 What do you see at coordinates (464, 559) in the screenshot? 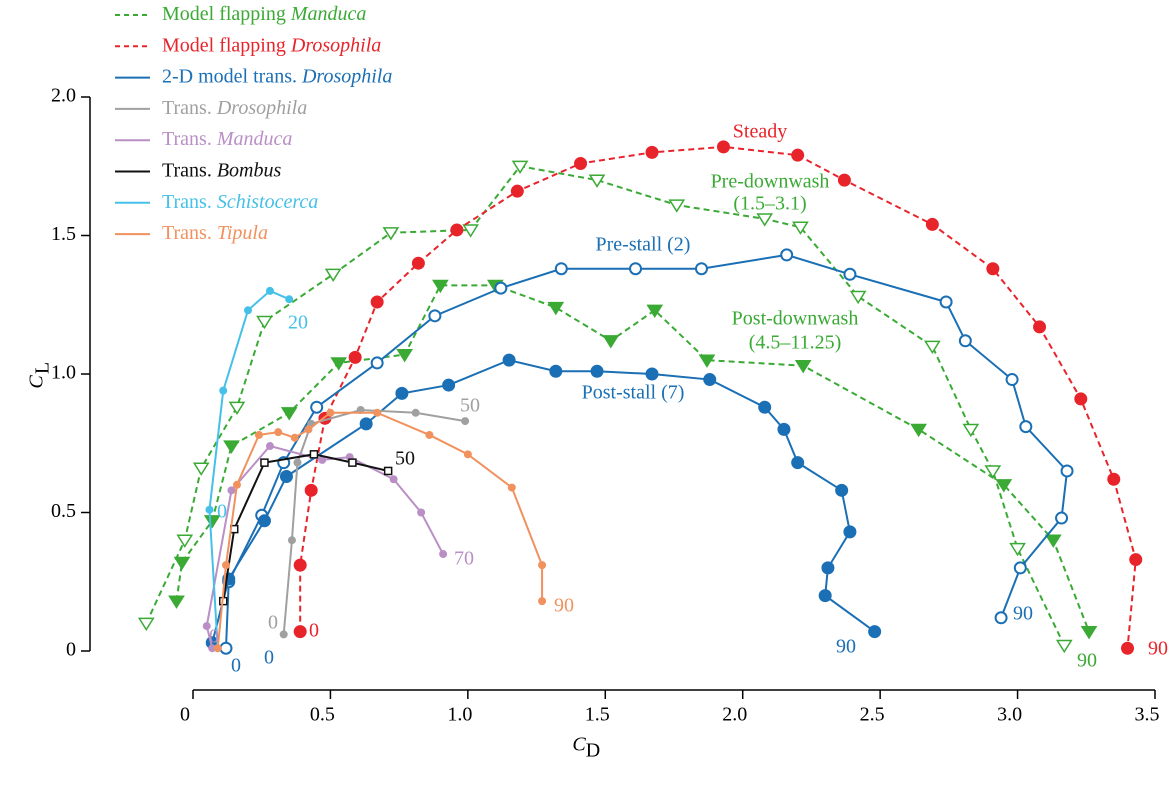
I see `annotation: 70` at bounding box center [464, 559].